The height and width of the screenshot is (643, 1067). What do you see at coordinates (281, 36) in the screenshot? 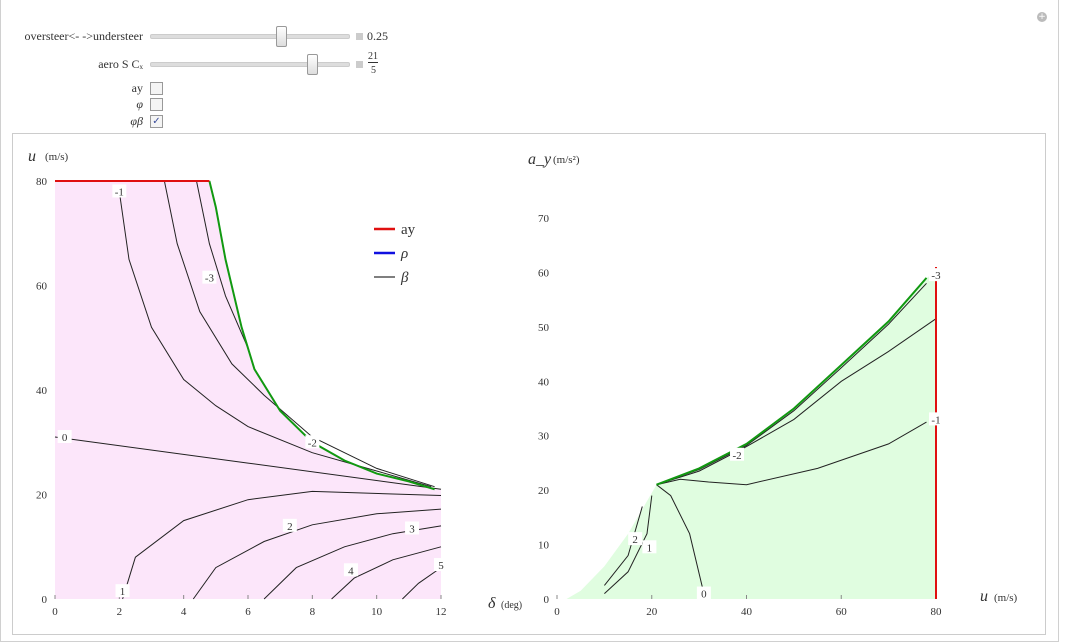
I see `slider-oversteer-thumb` at bounding box center [281, 36].